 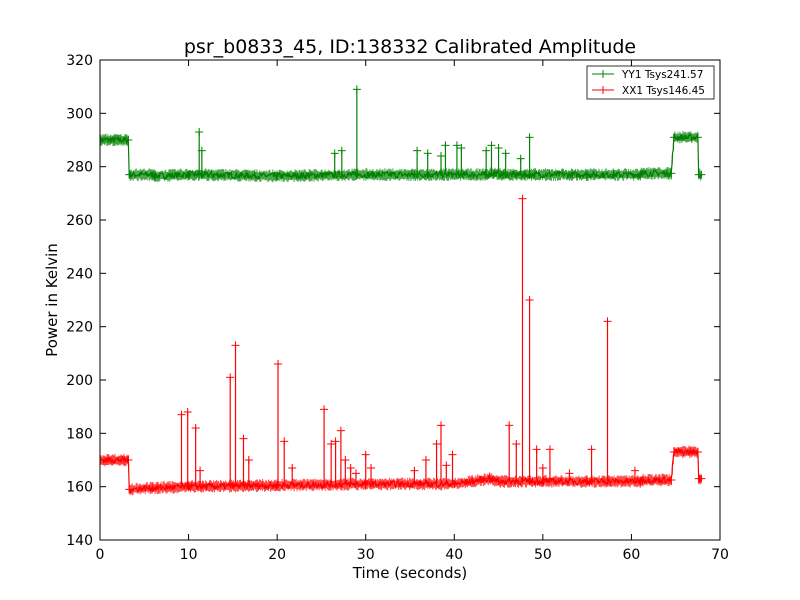 I want to click on legend-item-xx1: XX1 Tsys146.45, so click(x=648, y=91).